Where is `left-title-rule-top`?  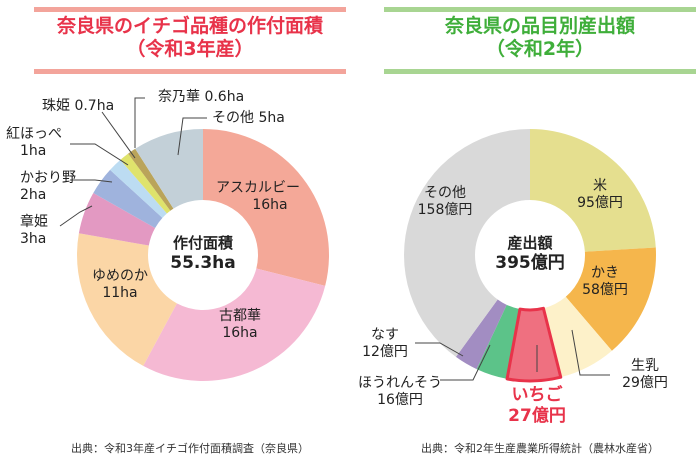
left-title-rule-top is located at coordinates (190, 9).